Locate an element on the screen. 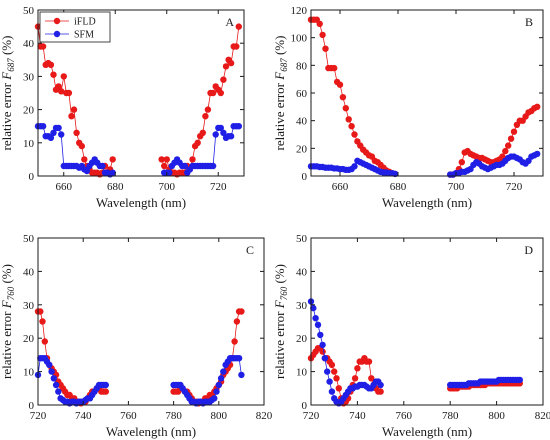 This screenshot has width=550, height=440. legend-marker-ifld is located at coordinates (57, 21).